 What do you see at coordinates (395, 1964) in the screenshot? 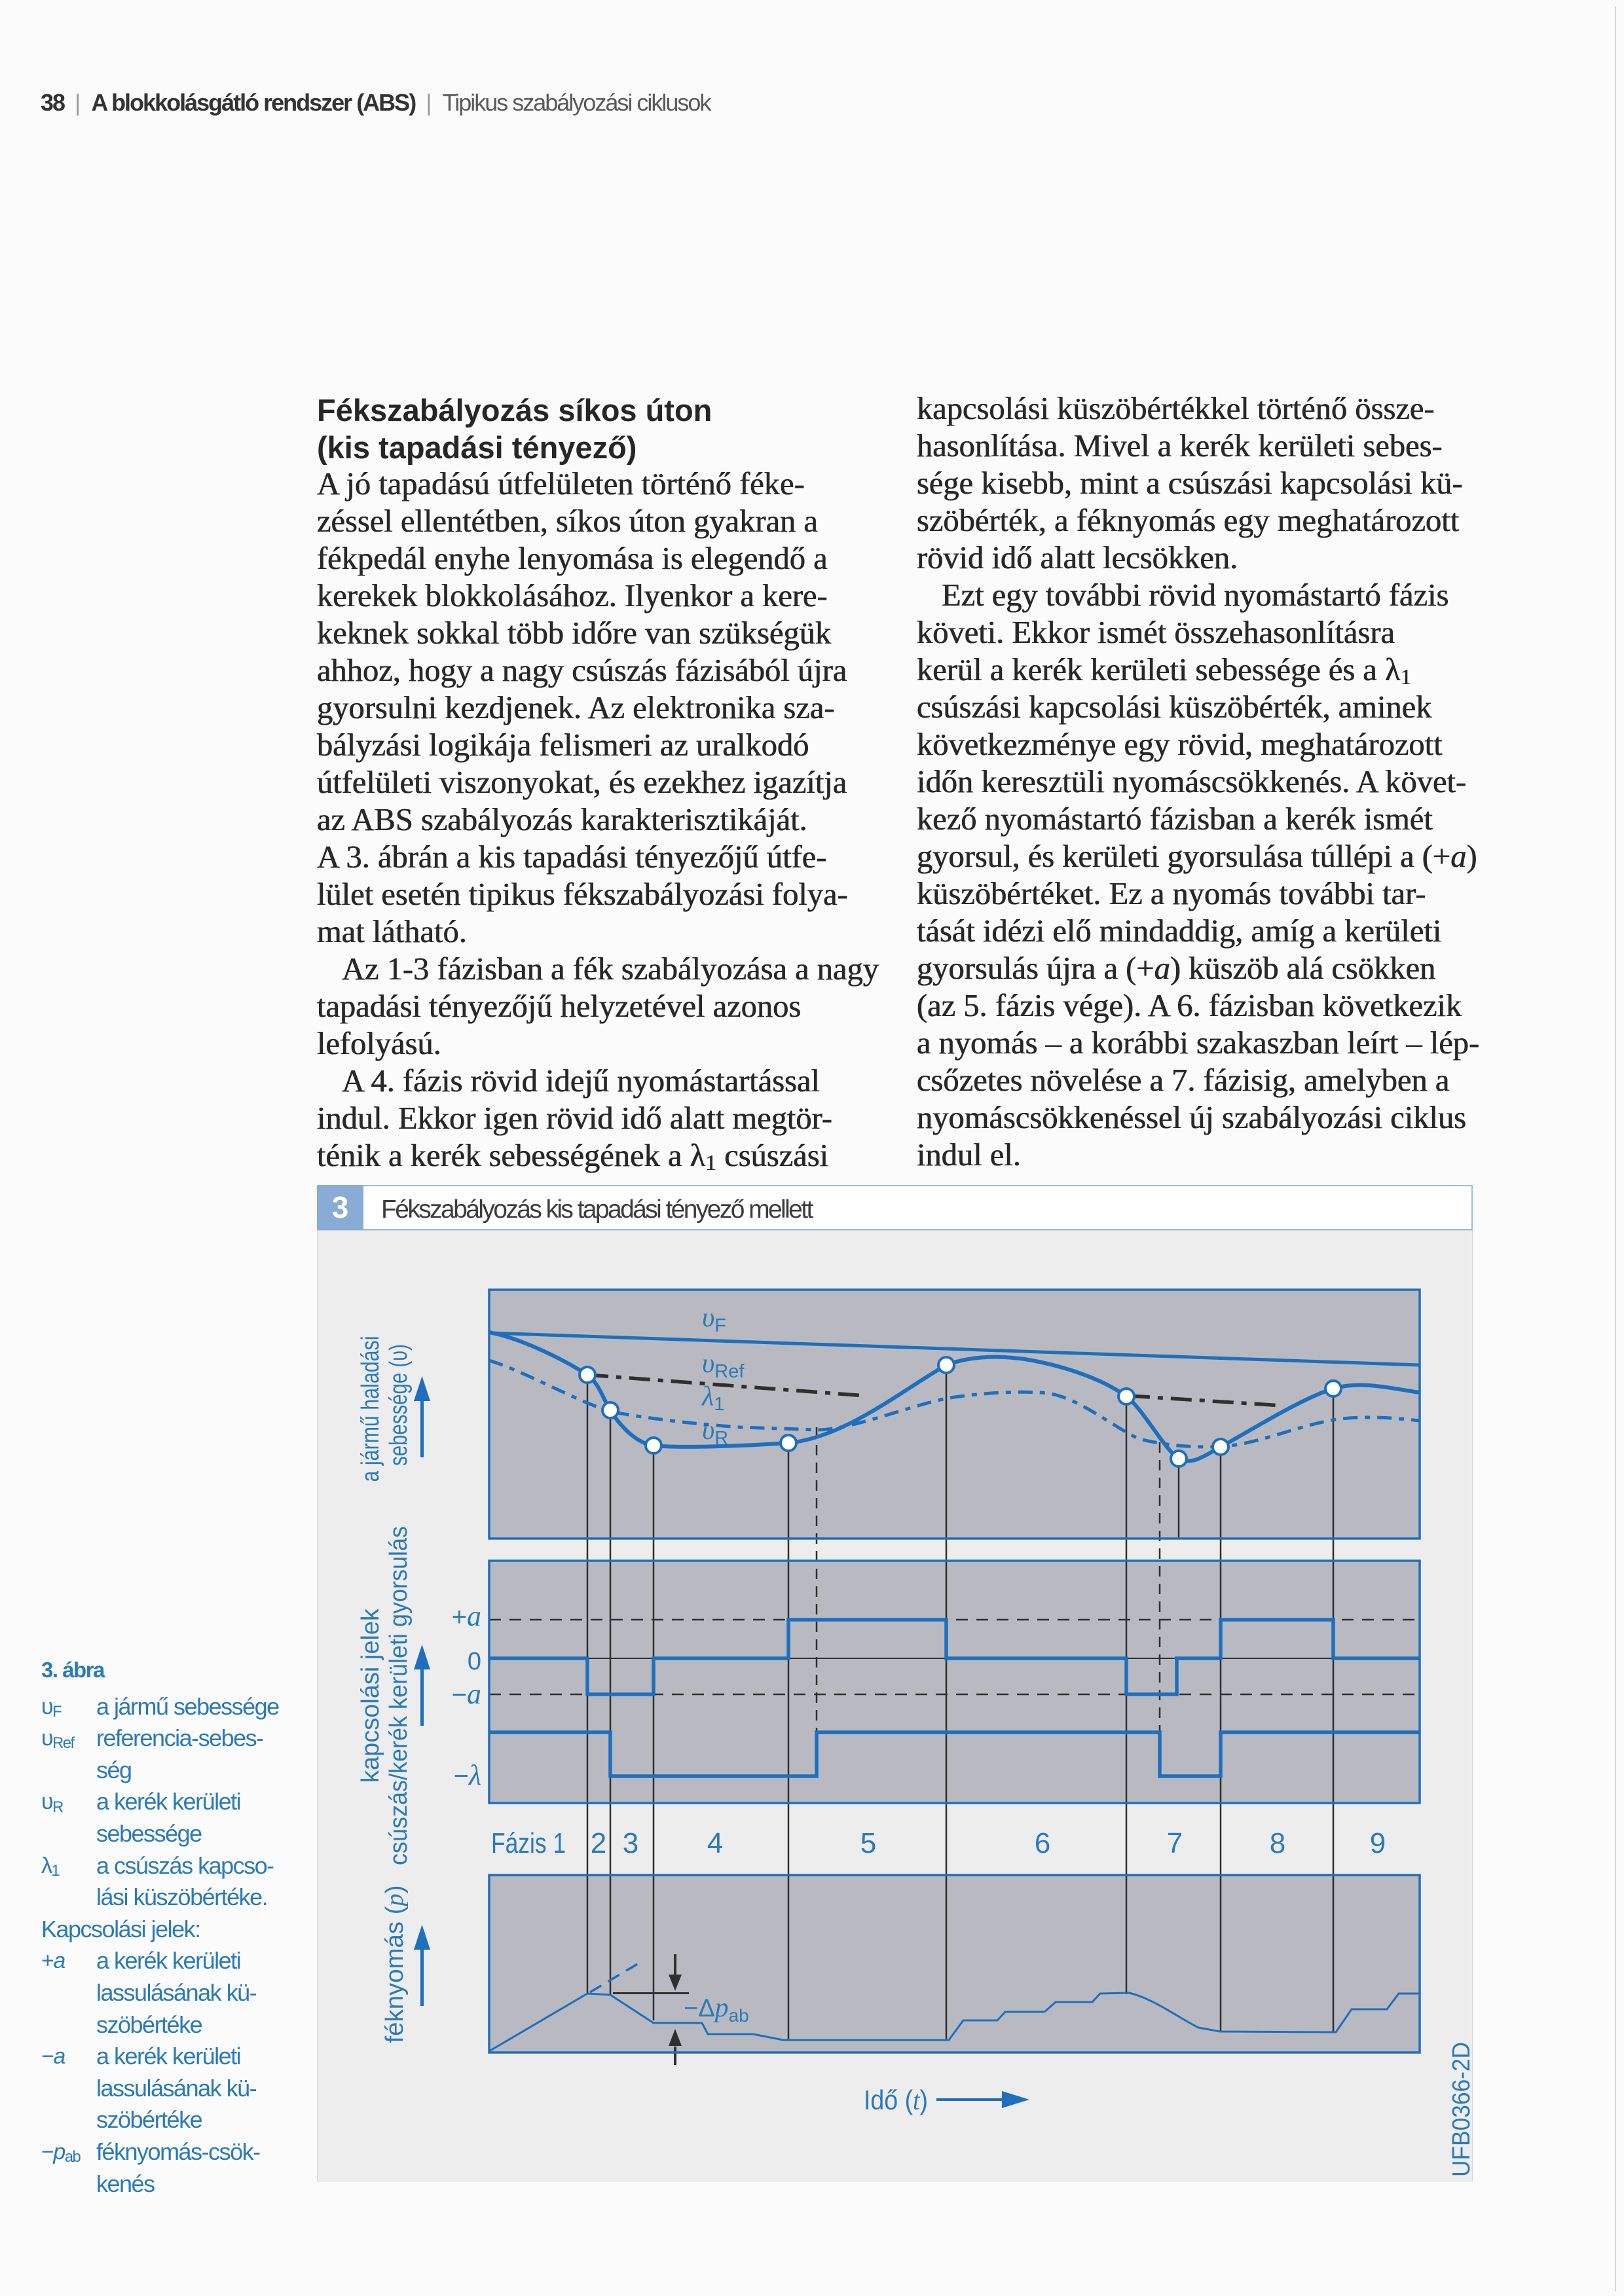
I see `svg-text: féknyomás (p)` at bounding box center [395, 1964].